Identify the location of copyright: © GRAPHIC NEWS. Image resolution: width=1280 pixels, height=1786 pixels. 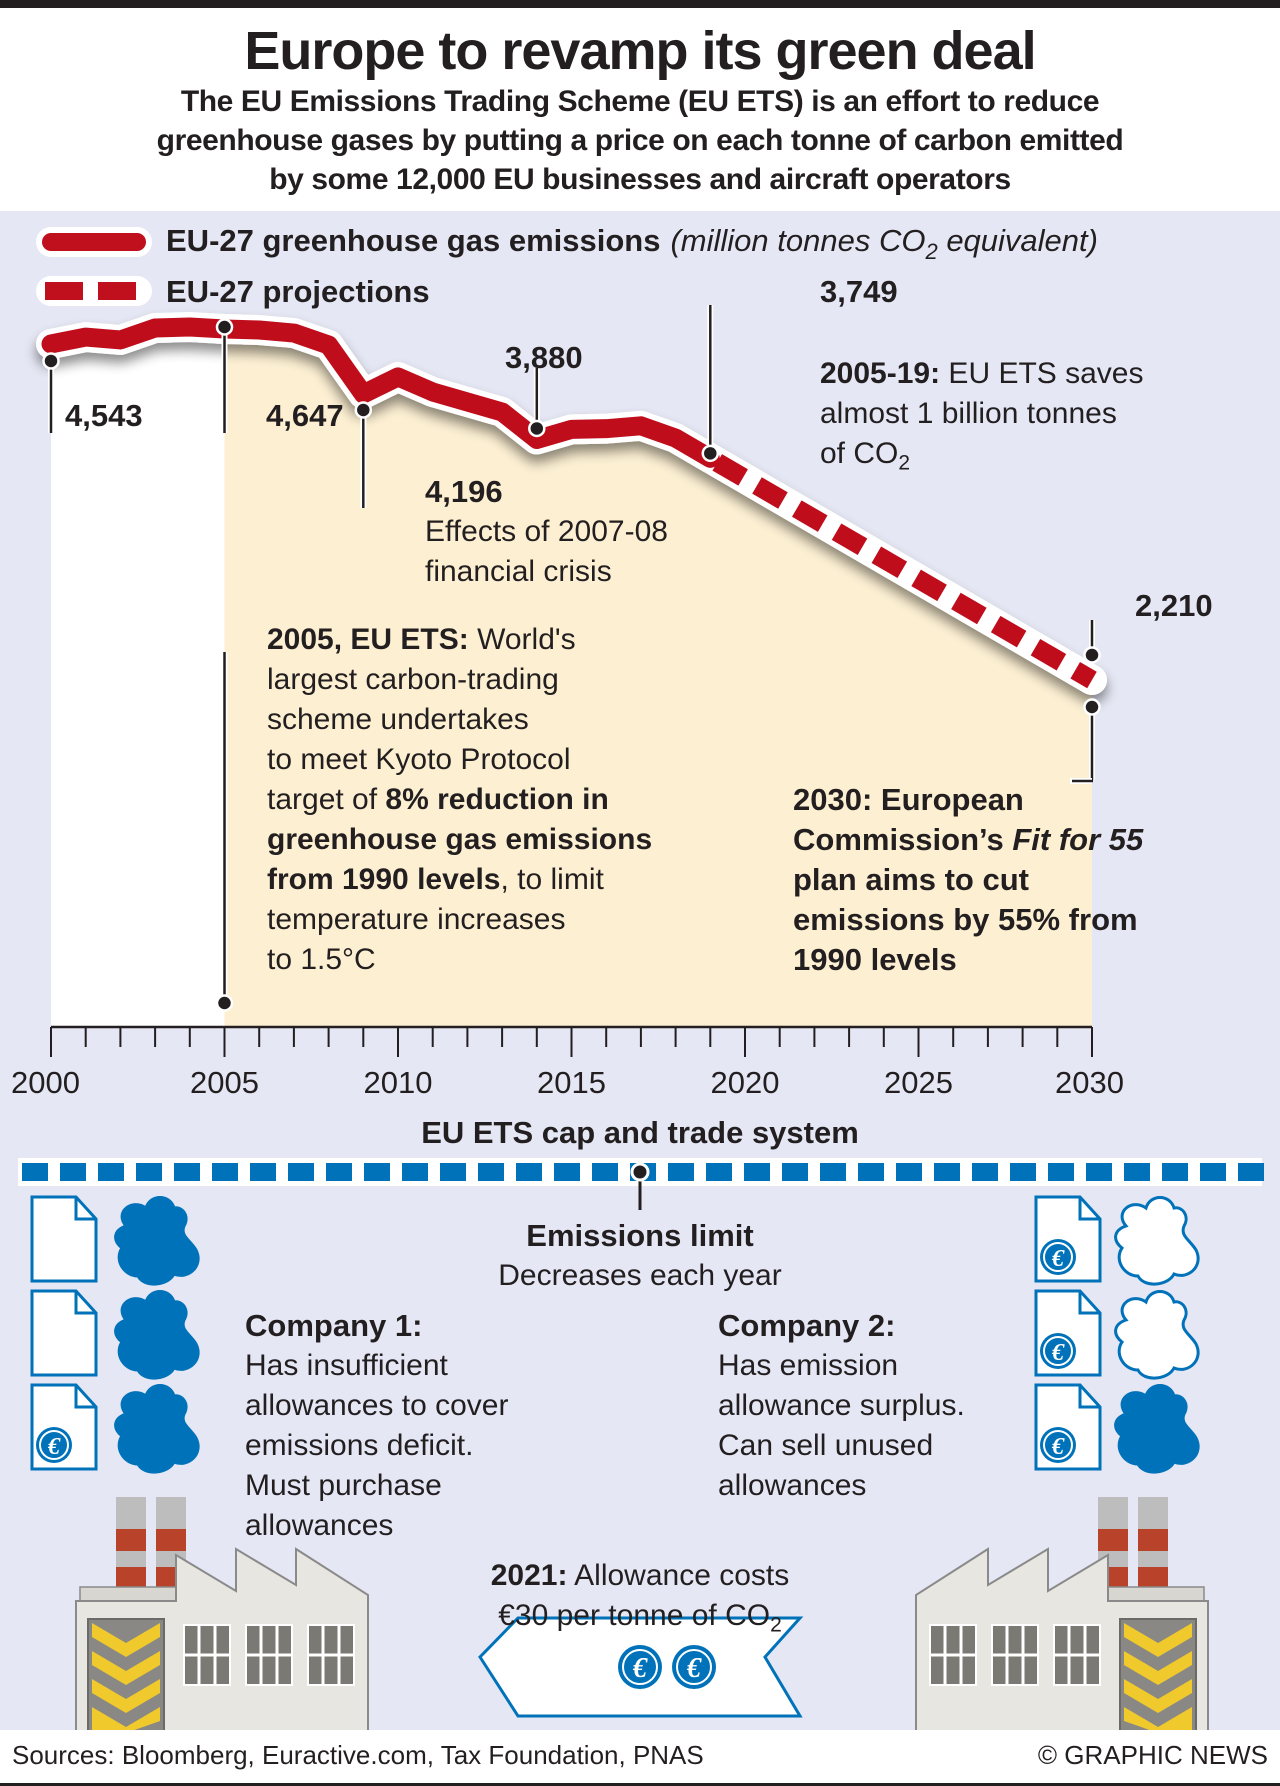
(1152, 1755).